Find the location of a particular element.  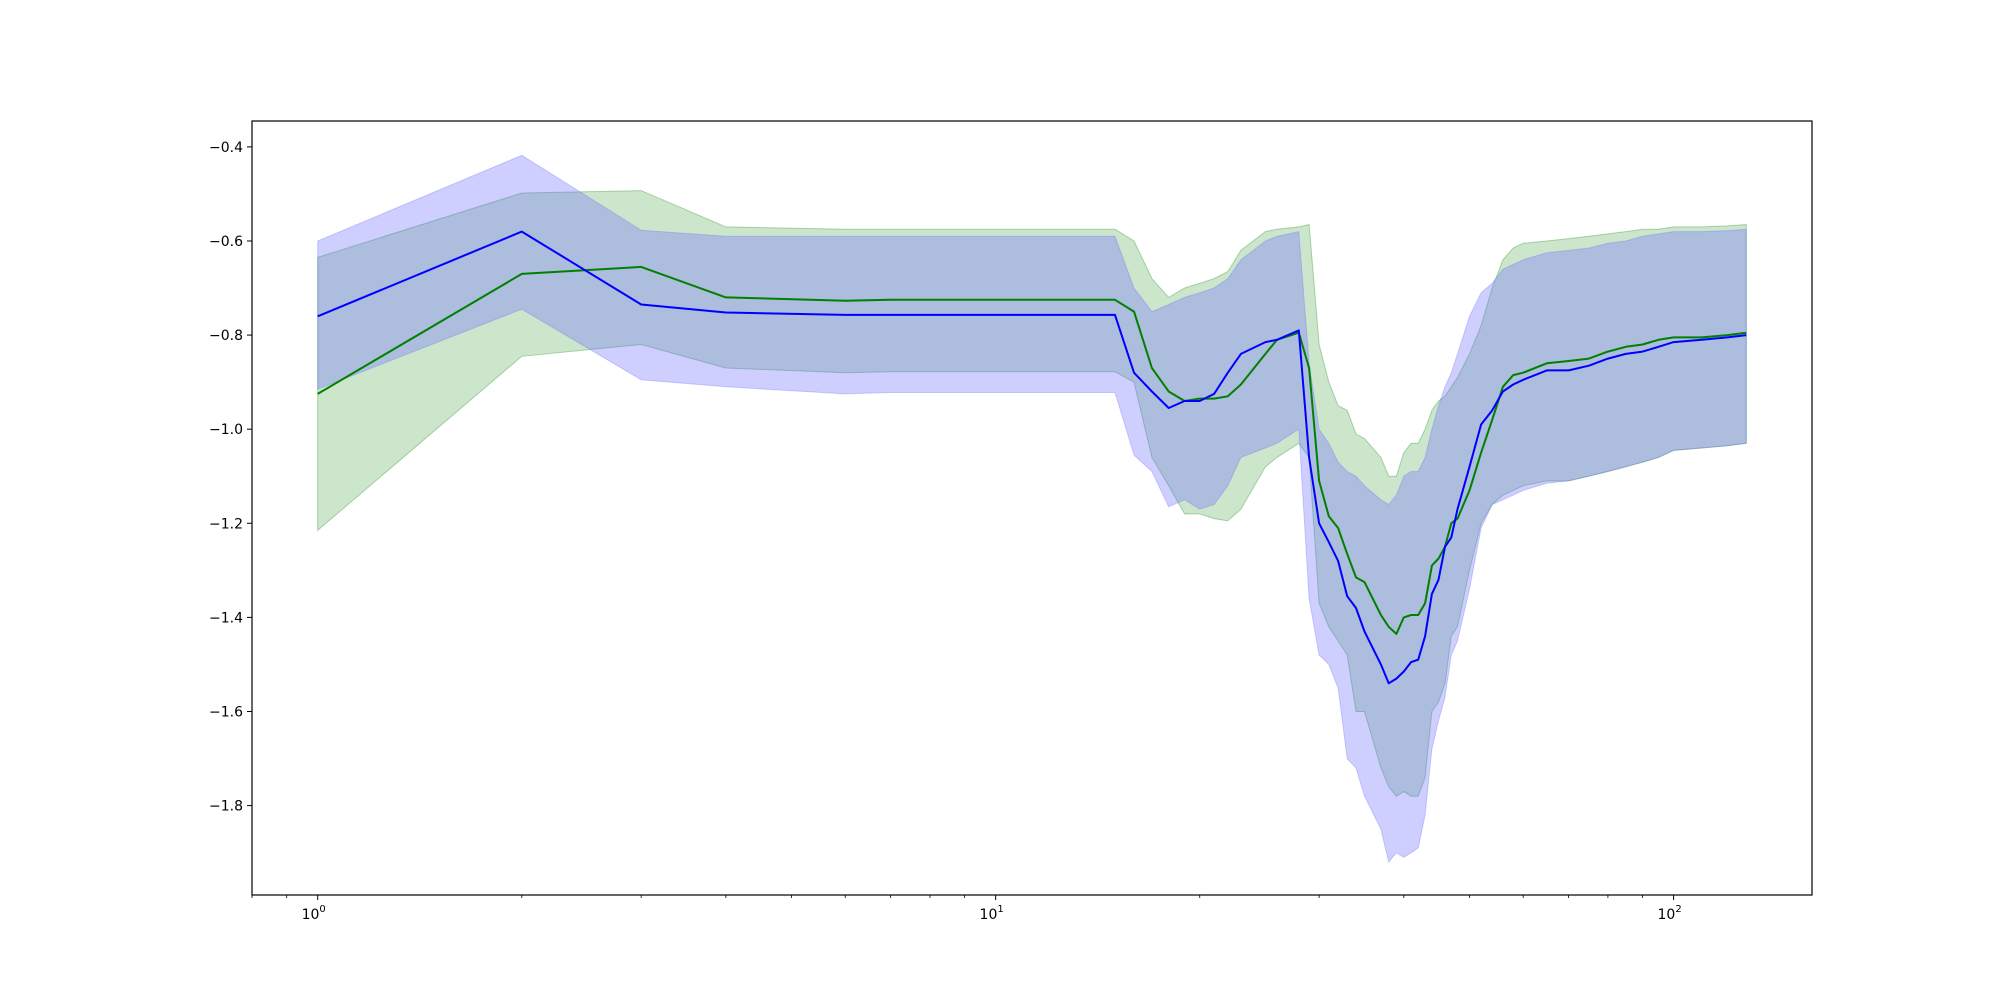

x-tick-label: 10² is located at coordinates (1670, 913).